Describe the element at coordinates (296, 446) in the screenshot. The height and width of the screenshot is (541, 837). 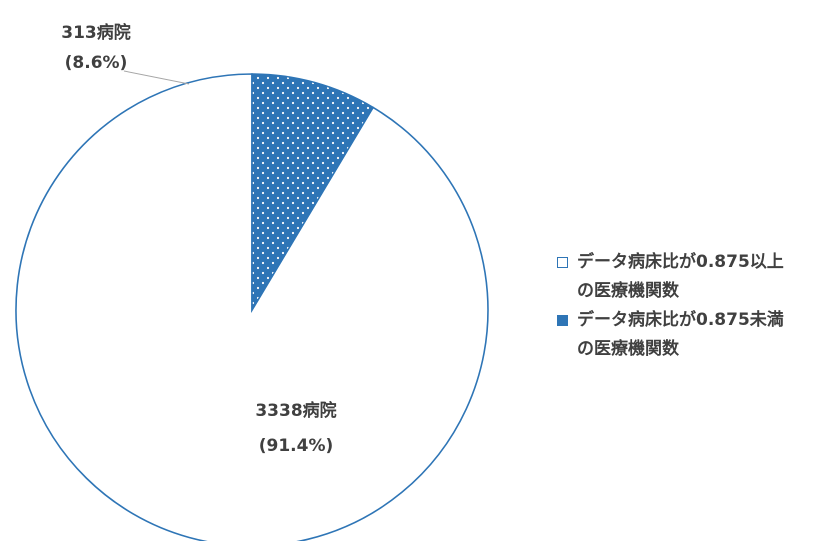
I see `data-label-percent: (91.4%)` at that location.